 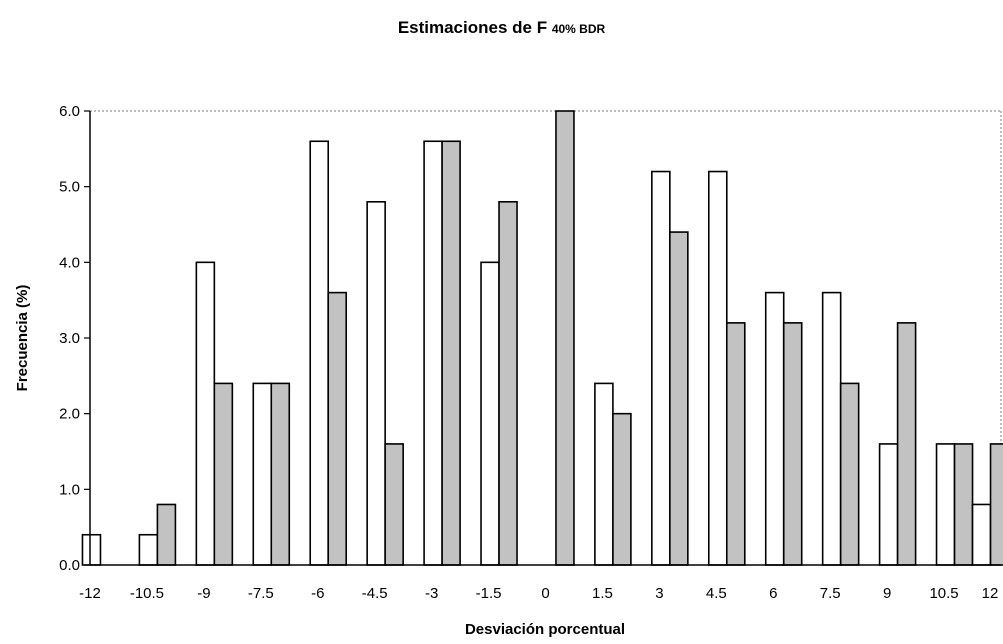 I want to click on x-tick-label: -12, so click(x=90, y=593).